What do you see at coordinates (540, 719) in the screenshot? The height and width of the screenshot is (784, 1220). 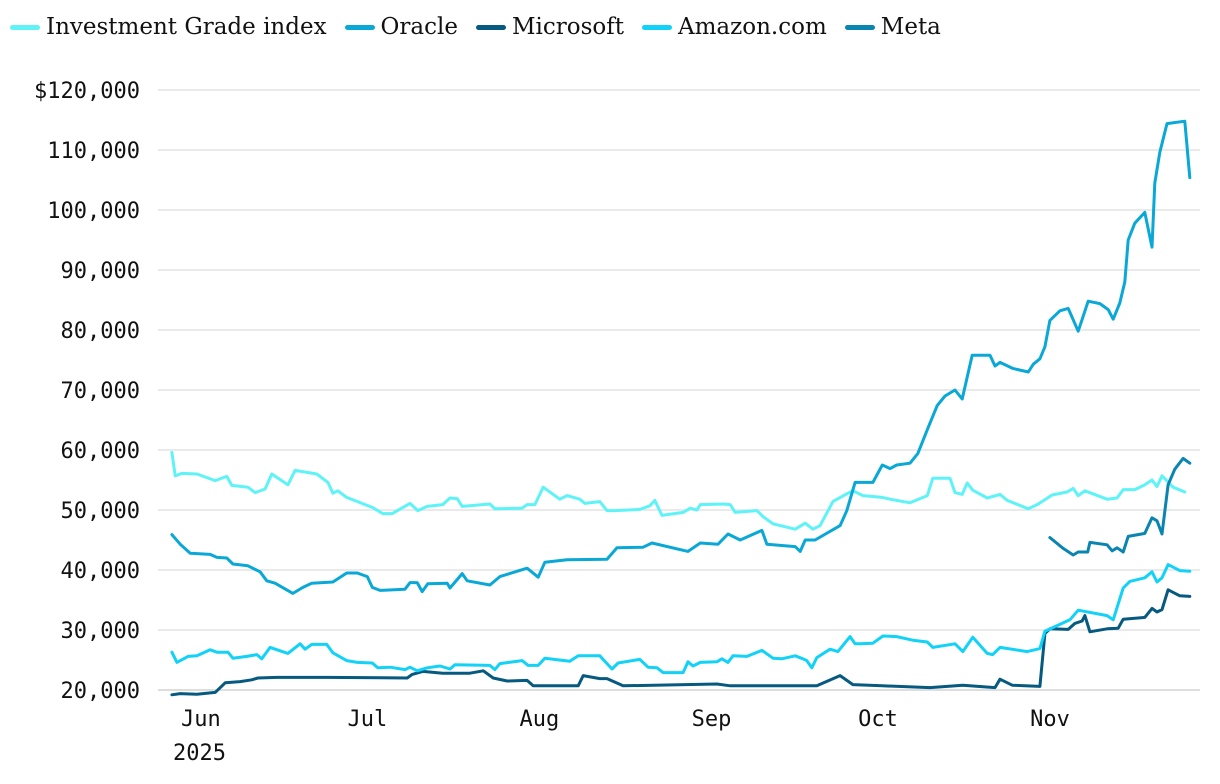 I see `x-tick-label: Aug` at bounding box center [540, 719].